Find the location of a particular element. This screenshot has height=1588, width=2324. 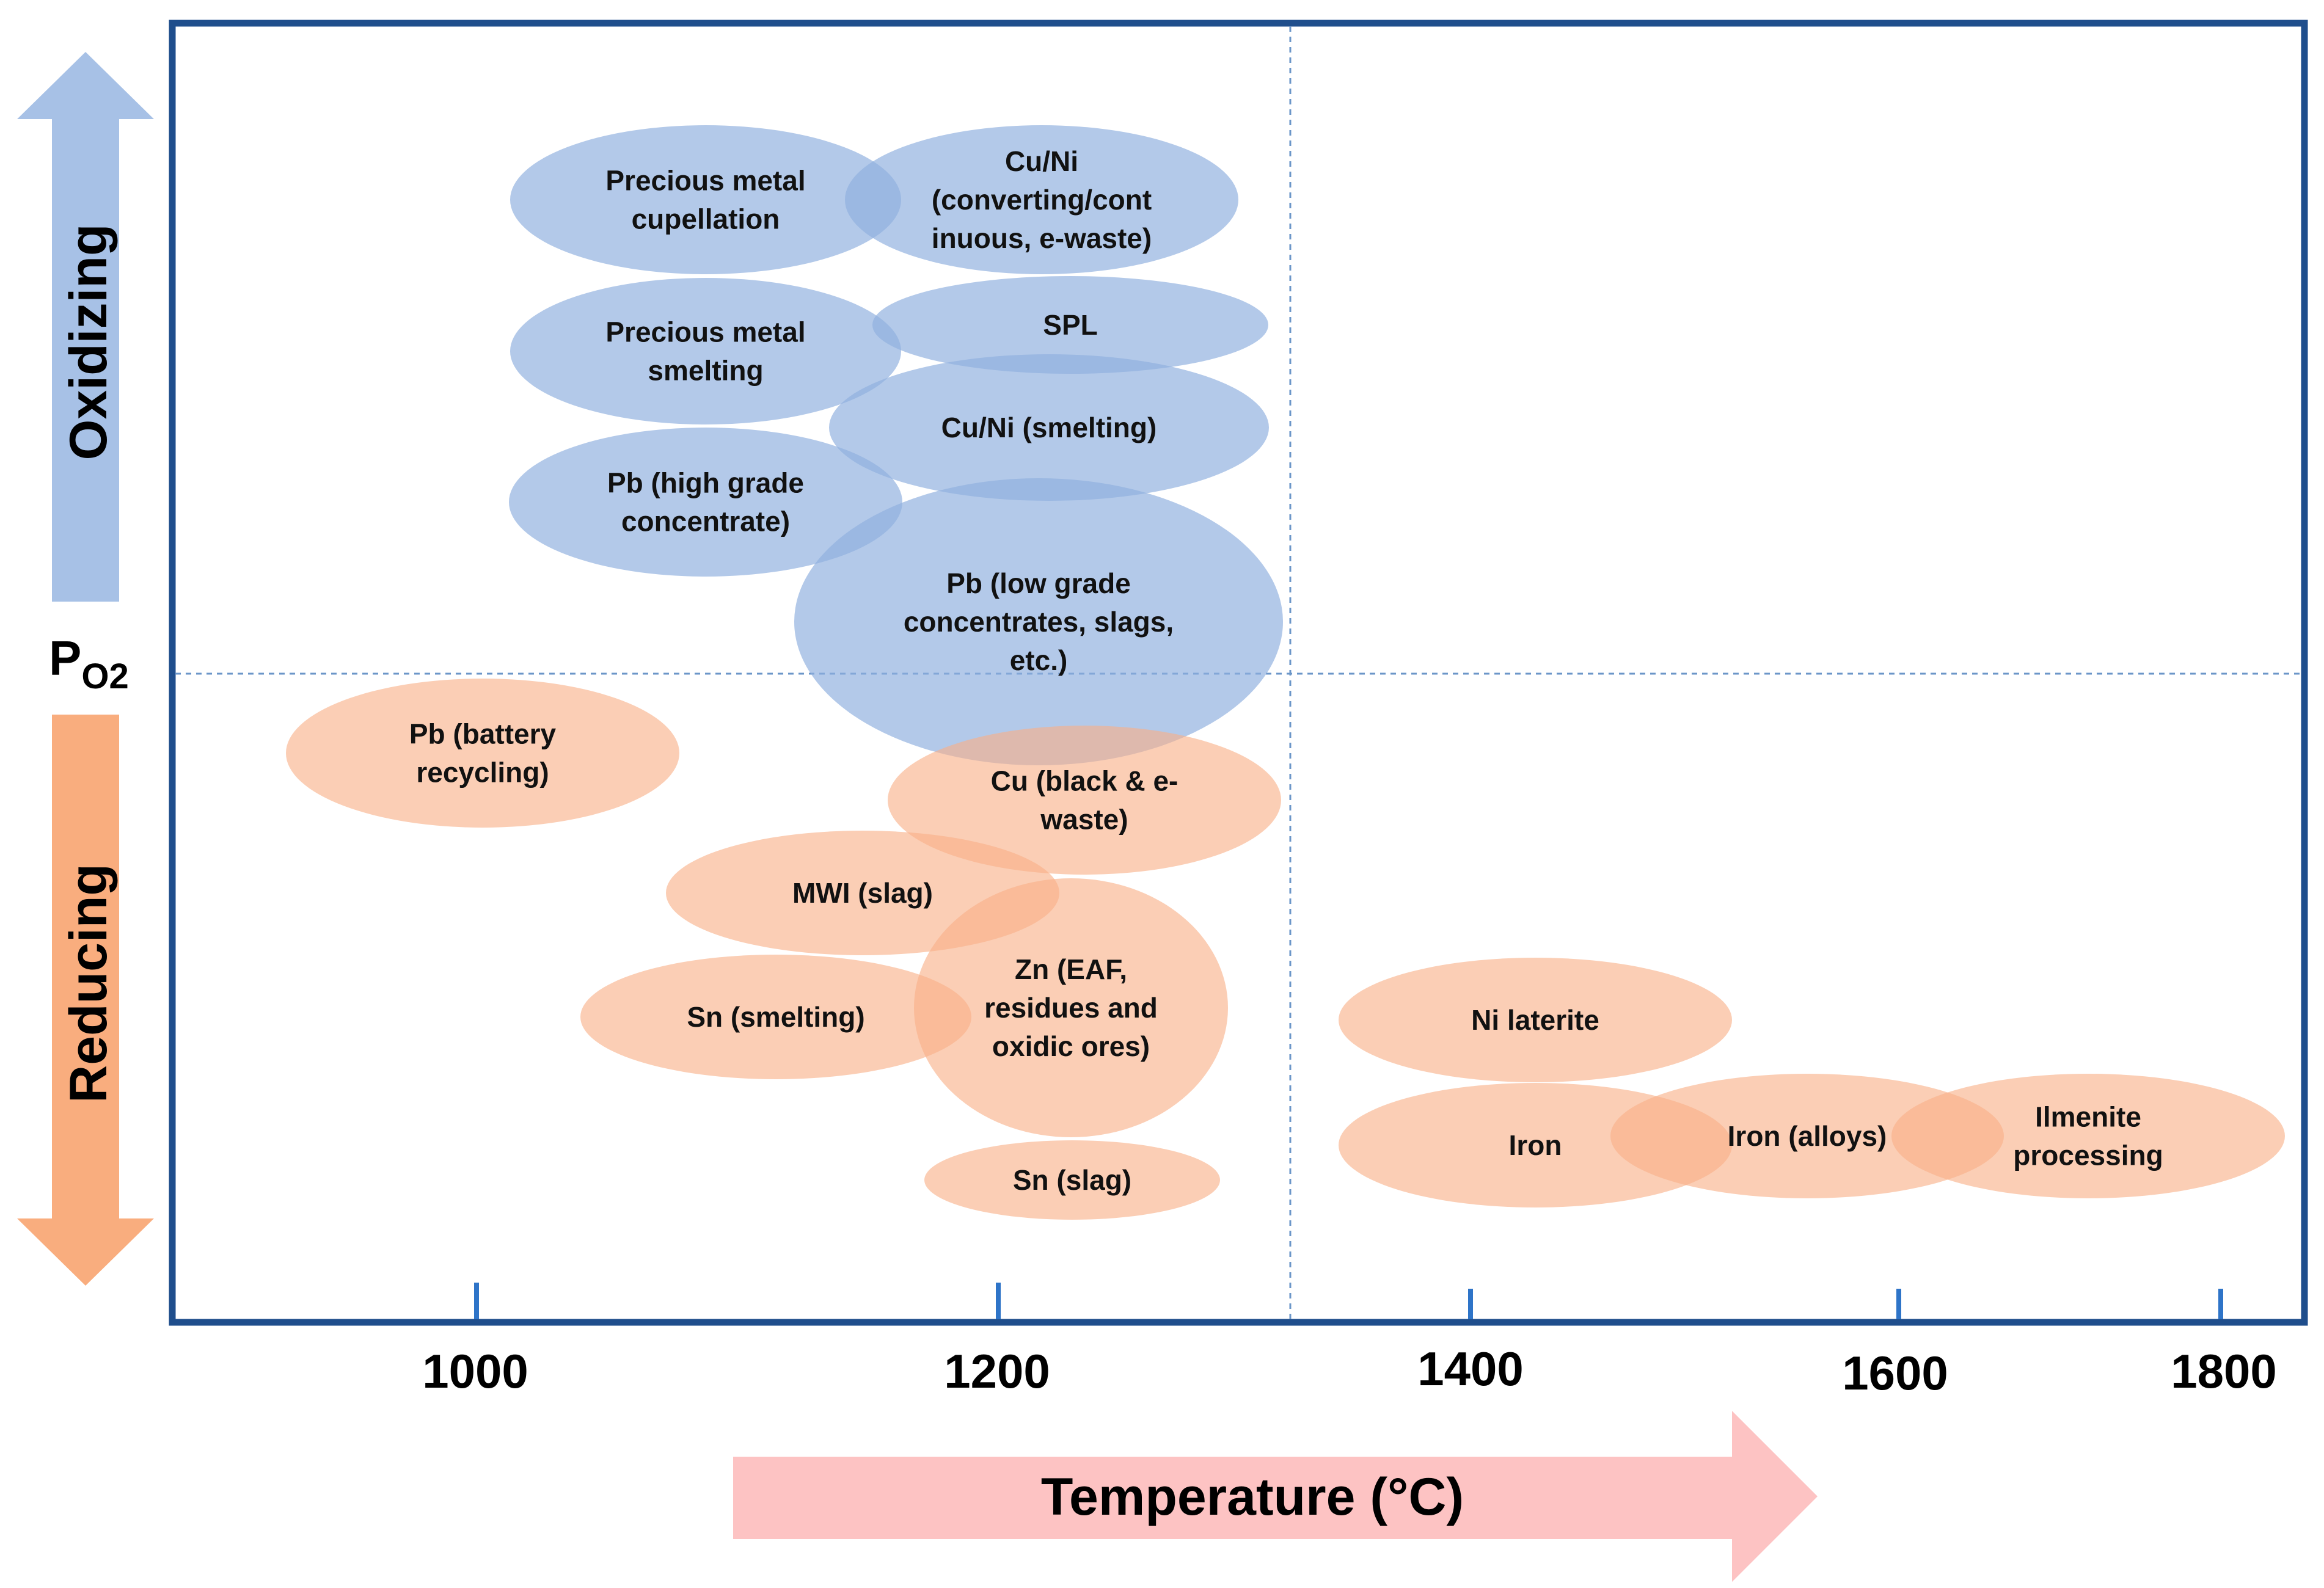

region-ellipse-pb-high-grade is located at coordinates (706, 502).